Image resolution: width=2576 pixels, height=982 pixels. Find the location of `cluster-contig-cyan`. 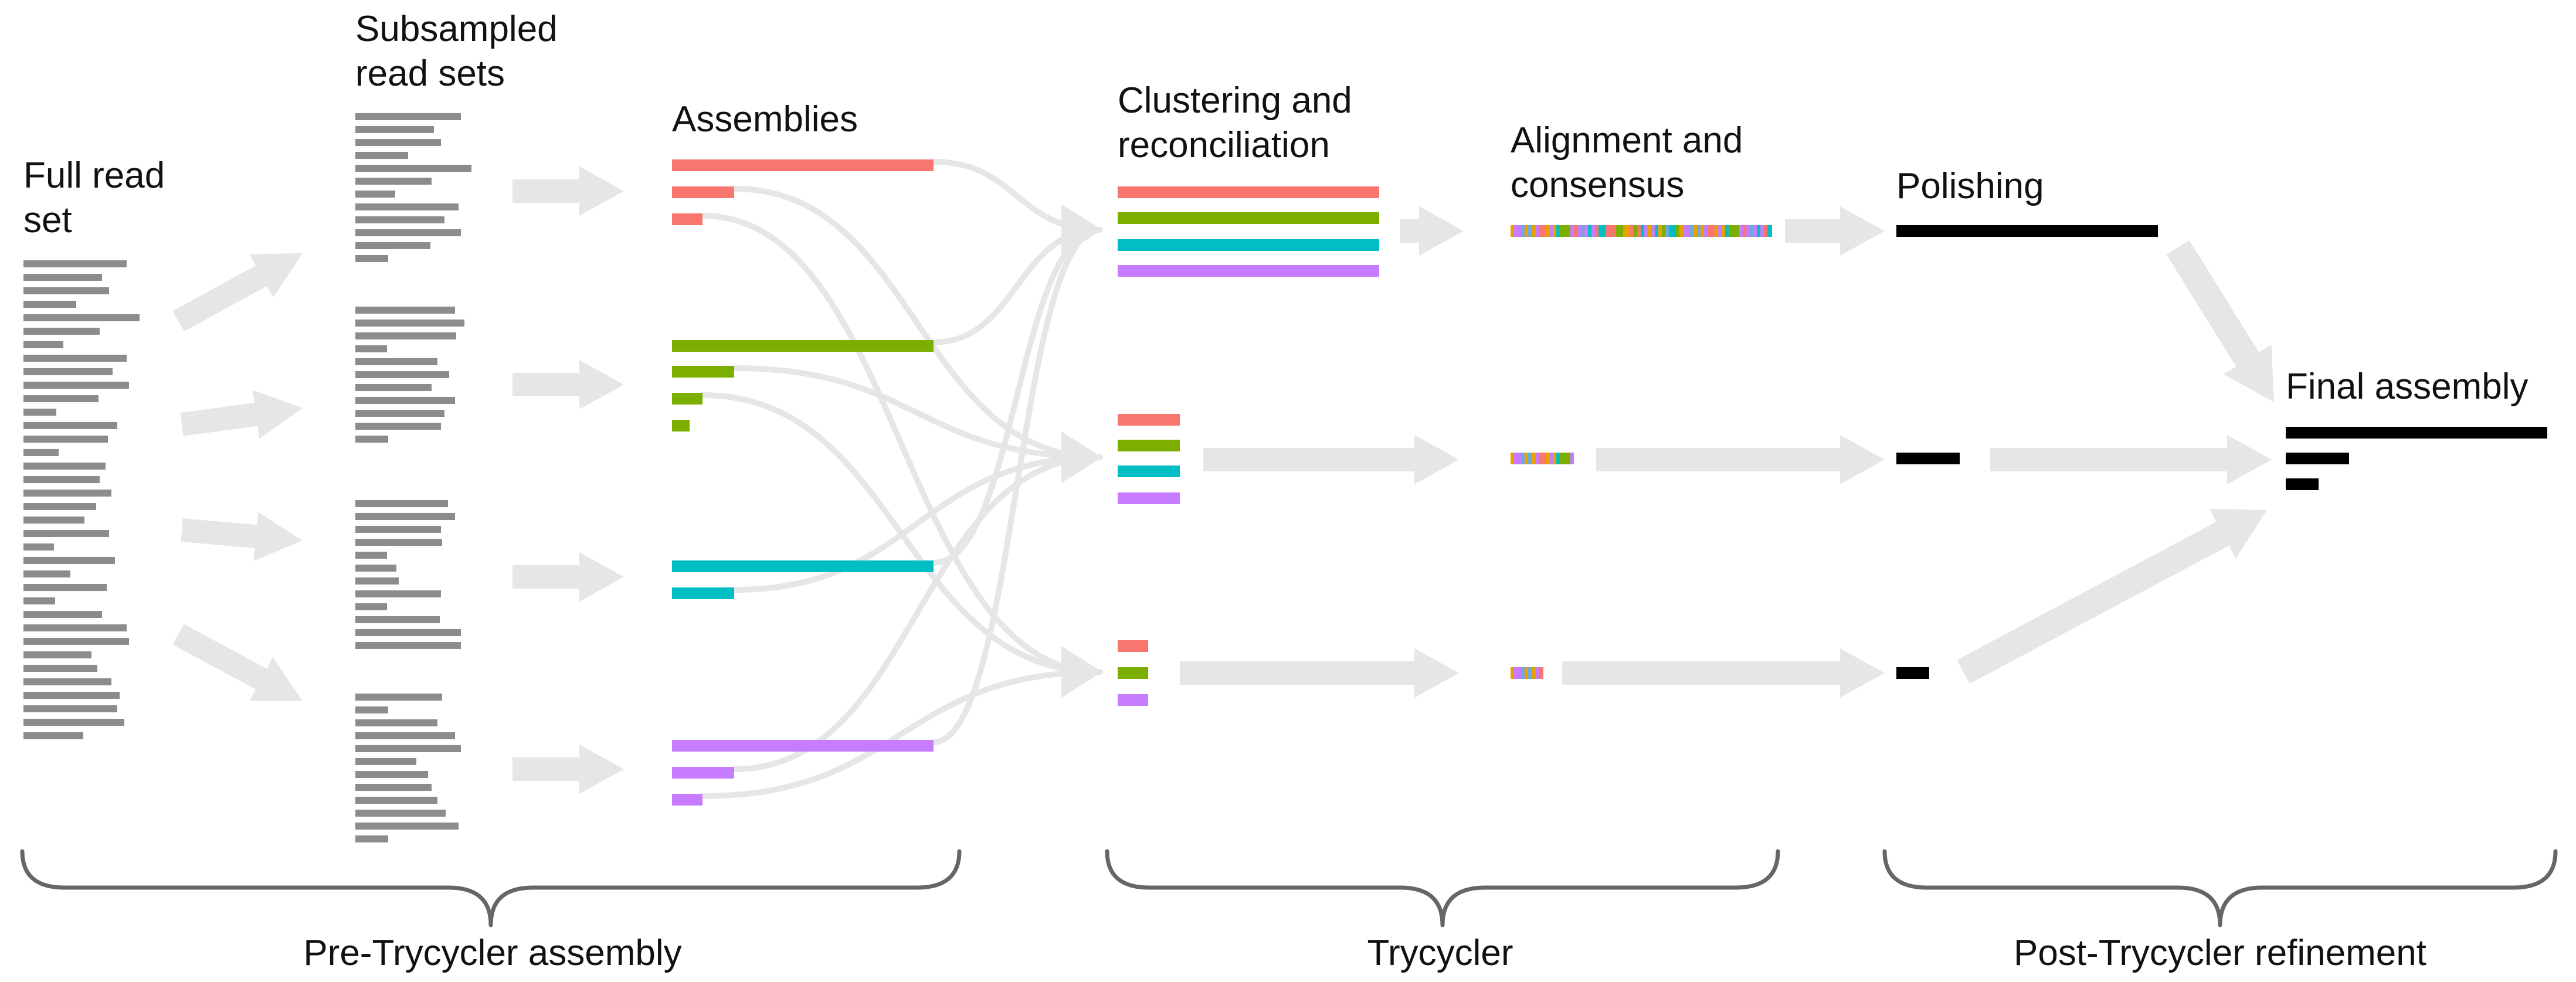

cluster-contig-cyan is located at coordinates (1248, 245).